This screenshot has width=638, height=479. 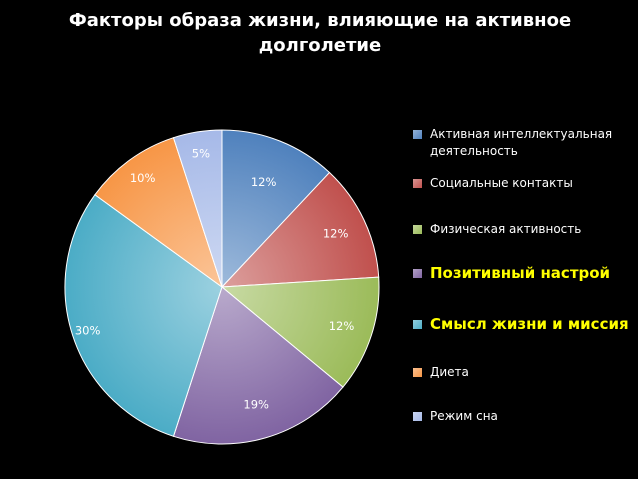 I want to click on data-label-6: 10%, so click(x=143, y=178).